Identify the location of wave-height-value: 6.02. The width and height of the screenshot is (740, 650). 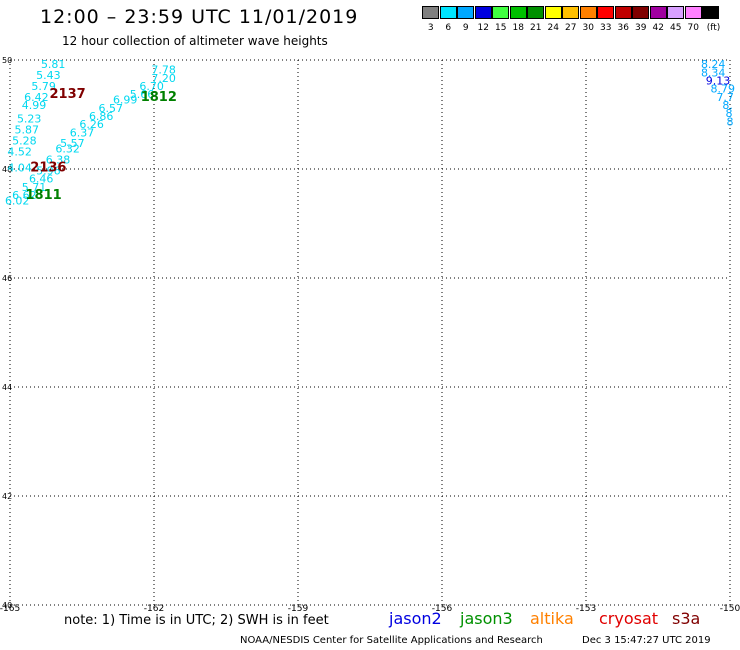
(17, 200).